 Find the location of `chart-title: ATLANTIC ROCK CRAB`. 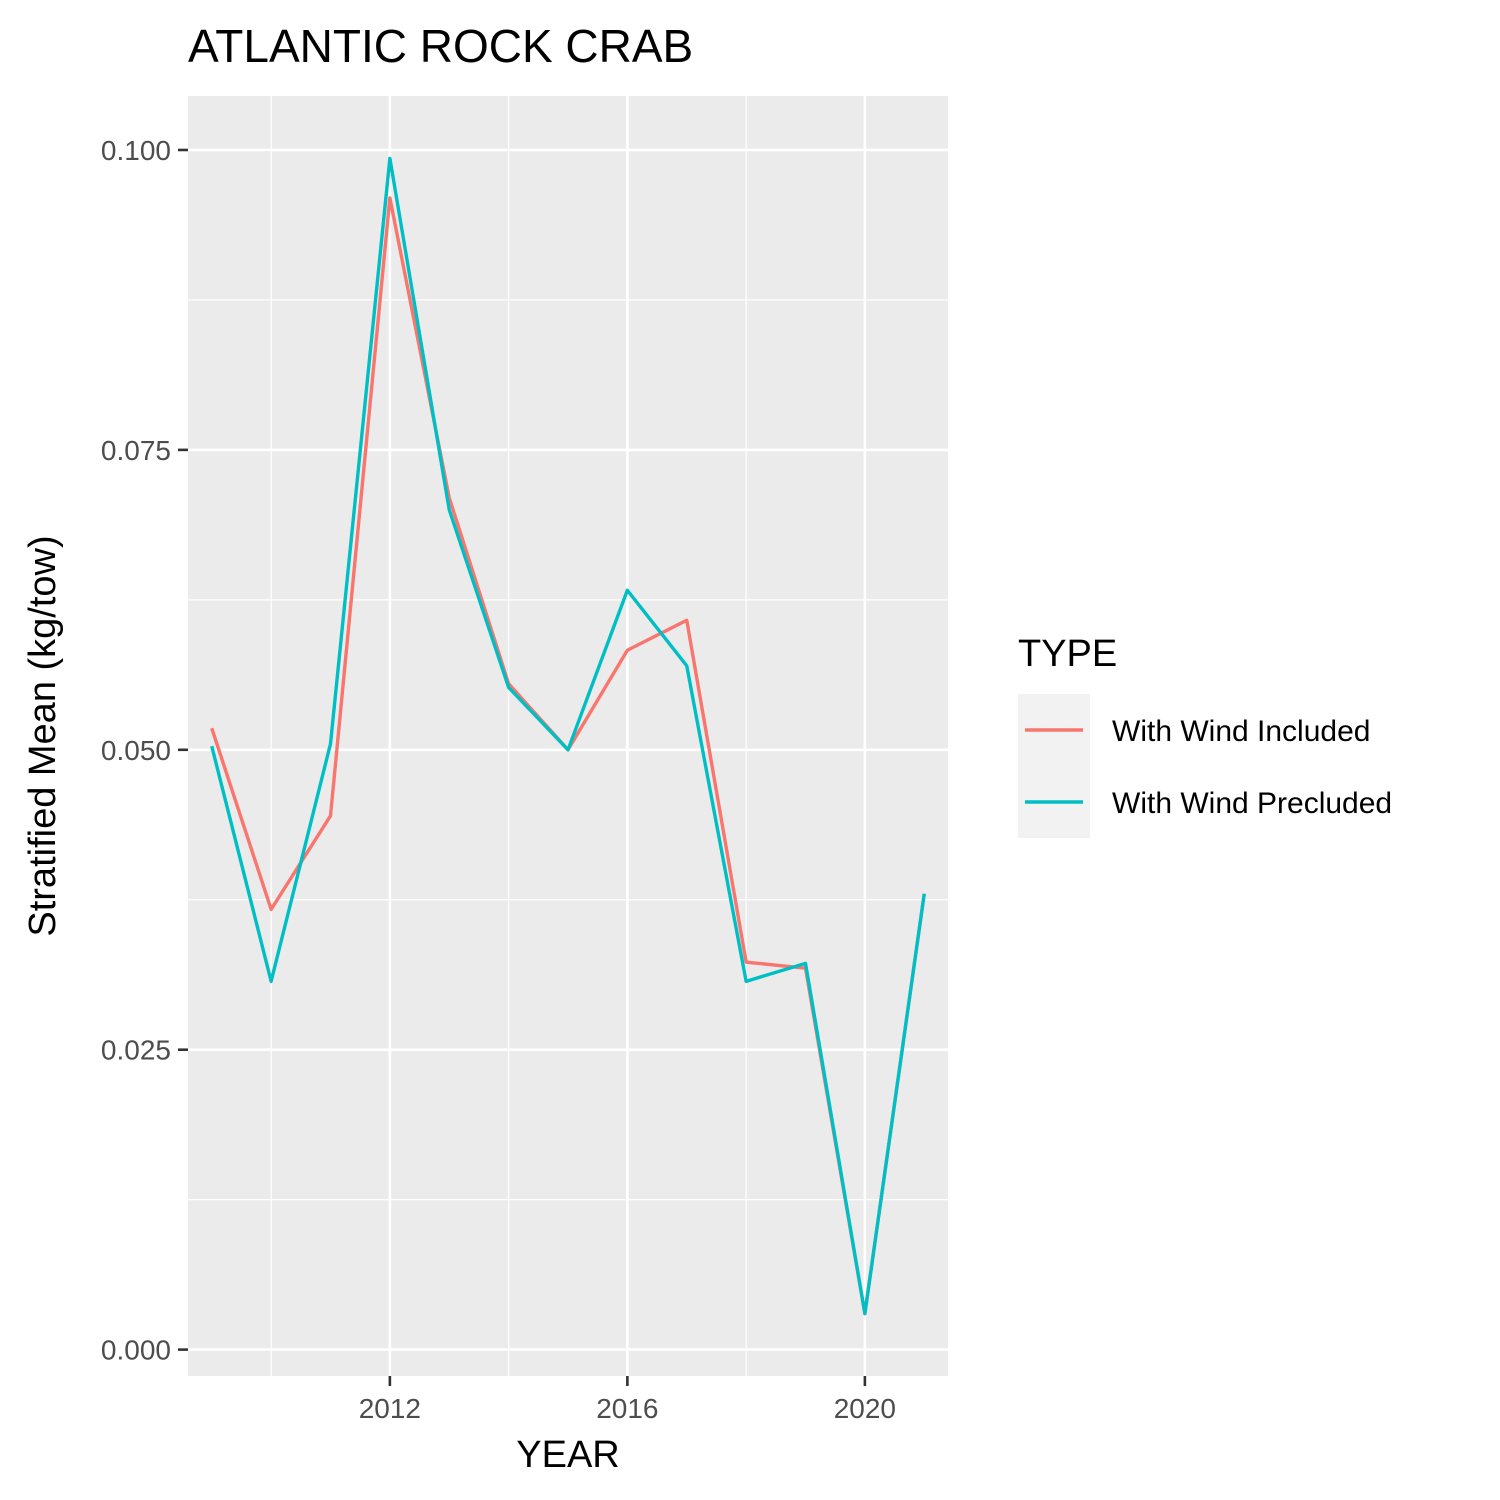

chart-title: ATLANTIC ROCK CRAB is located at coordinates (440, 46).